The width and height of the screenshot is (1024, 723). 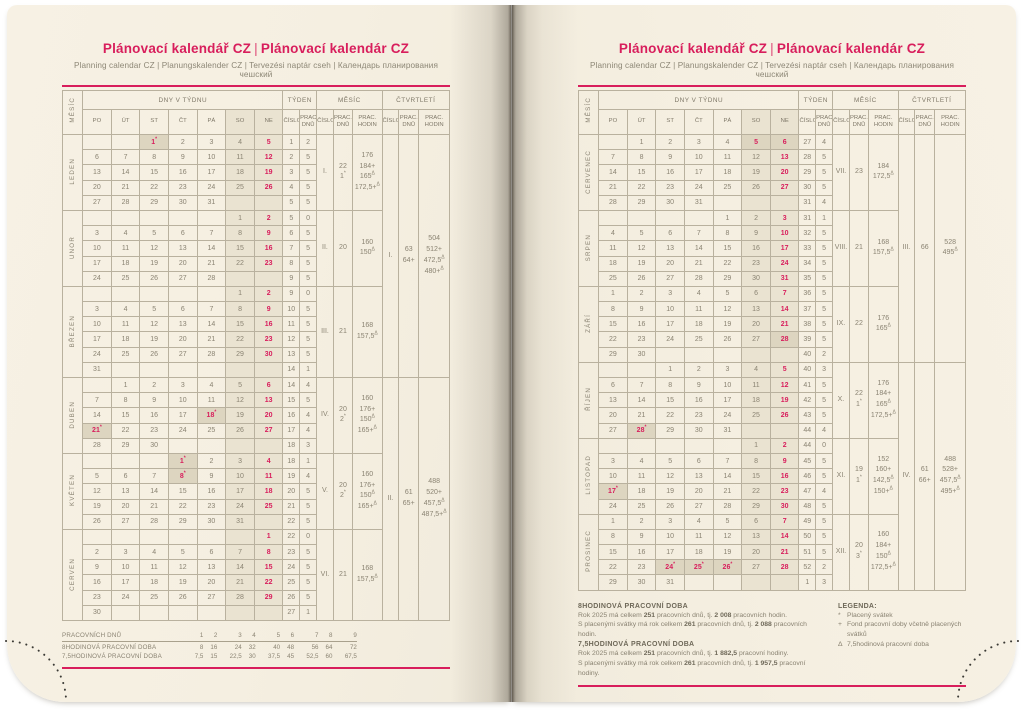 I want to click on week-row: 12 13 14 15 16 17 18 20 5, so click(x=256, y=491).